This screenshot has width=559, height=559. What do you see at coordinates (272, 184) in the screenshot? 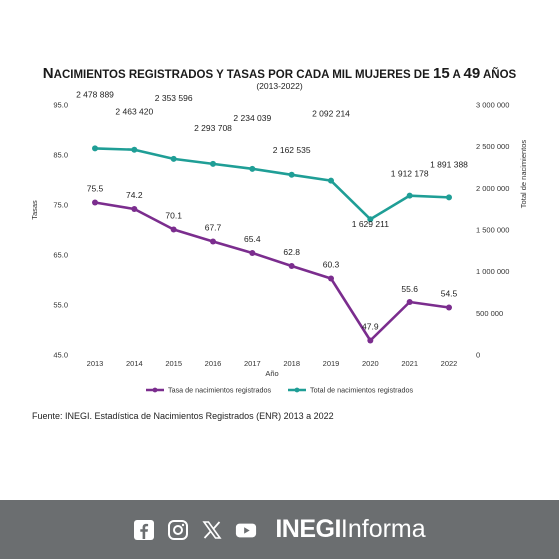
I see `total-births-line` at bounding box center [272, 184].